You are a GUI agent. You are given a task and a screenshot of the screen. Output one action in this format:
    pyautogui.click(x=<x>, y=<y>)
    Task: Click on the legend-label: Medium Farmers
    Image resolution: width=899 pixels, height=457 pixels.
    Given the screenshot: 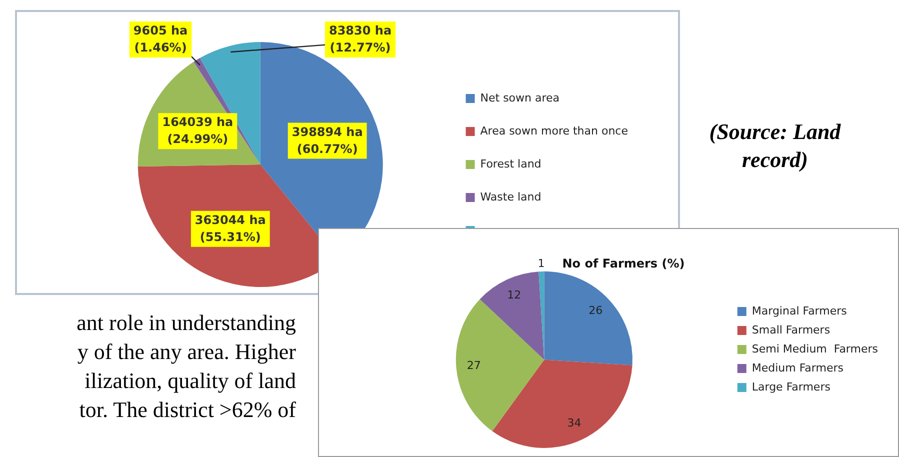 What is the action you would take?
    pyautogui.click(x=798, y=367)
    